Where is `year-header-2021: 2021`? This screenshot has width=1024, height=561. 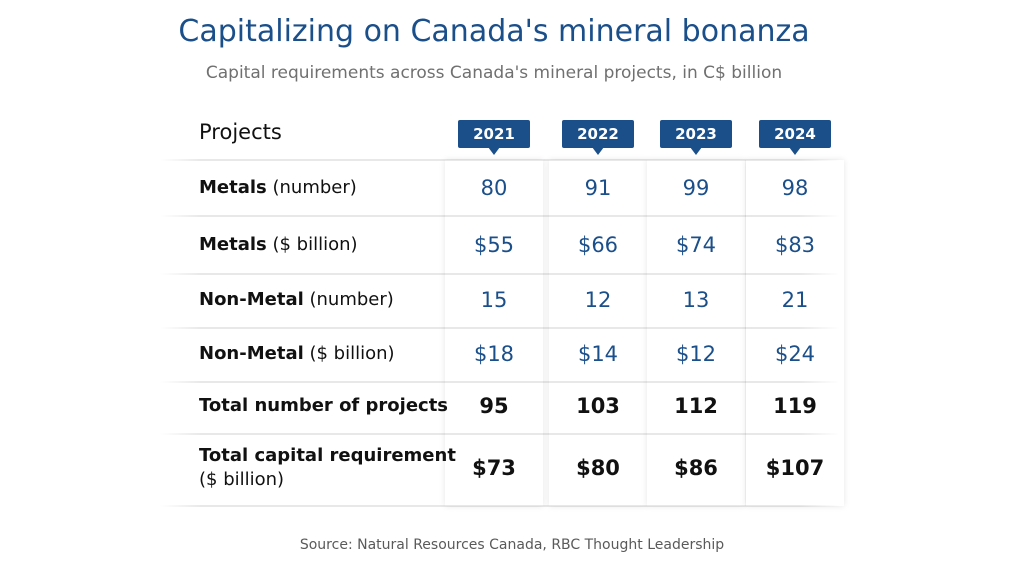 year-header-2021: 2021 is located at coordinates (494, 137).